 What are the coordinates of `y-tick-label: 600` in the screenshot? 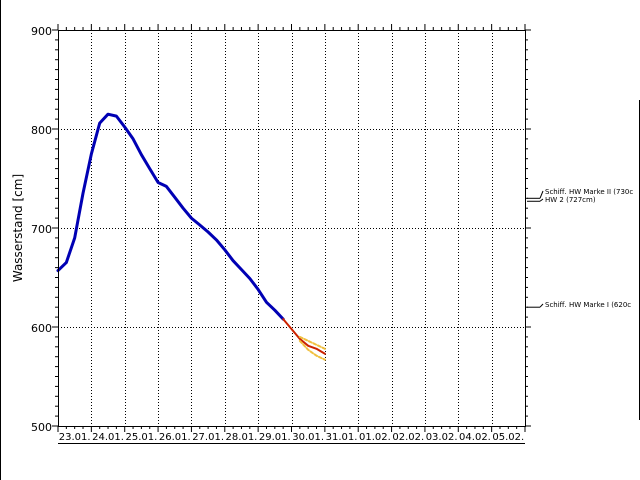 It's located at (41, 328).